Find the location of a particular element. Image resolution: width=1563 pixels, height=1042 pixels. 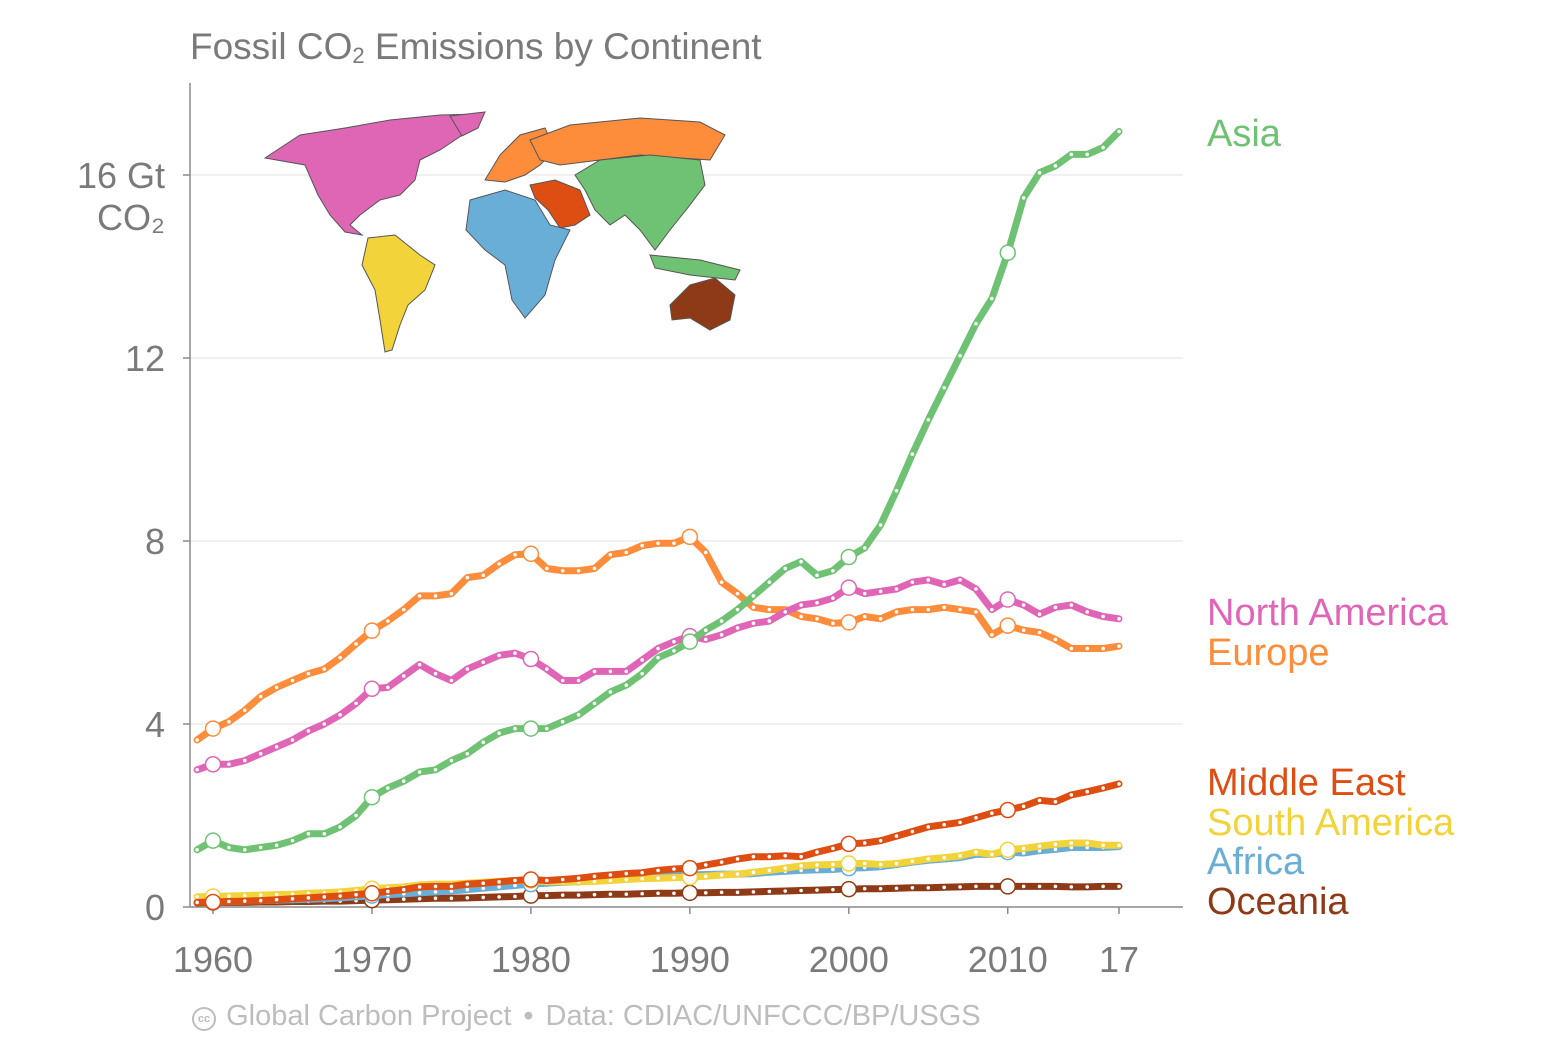

map-greenland is located at coordinates (467, 124).